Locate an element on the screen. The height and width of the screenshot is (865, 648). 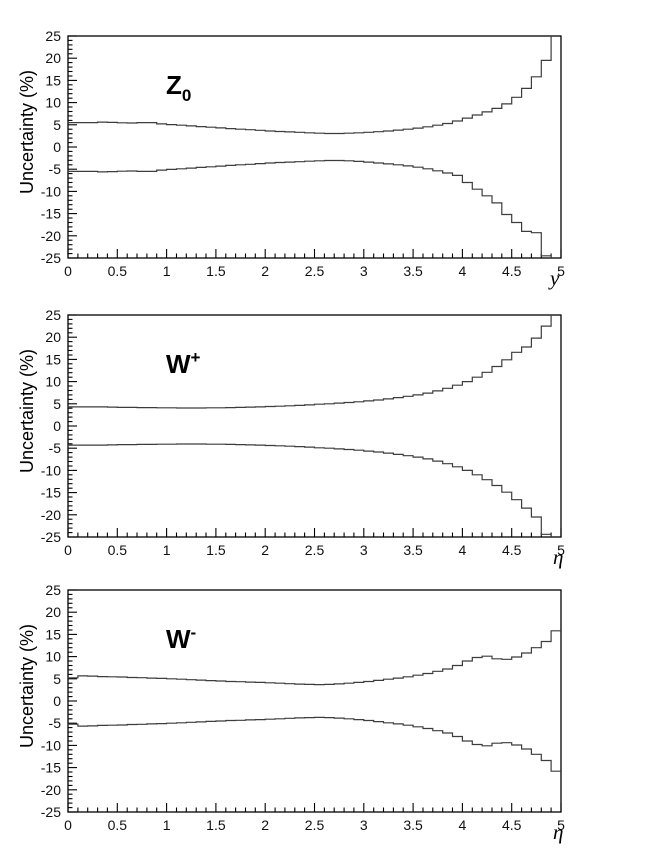
panel-title-w-minus: W- is located at coordinates (181, 638).